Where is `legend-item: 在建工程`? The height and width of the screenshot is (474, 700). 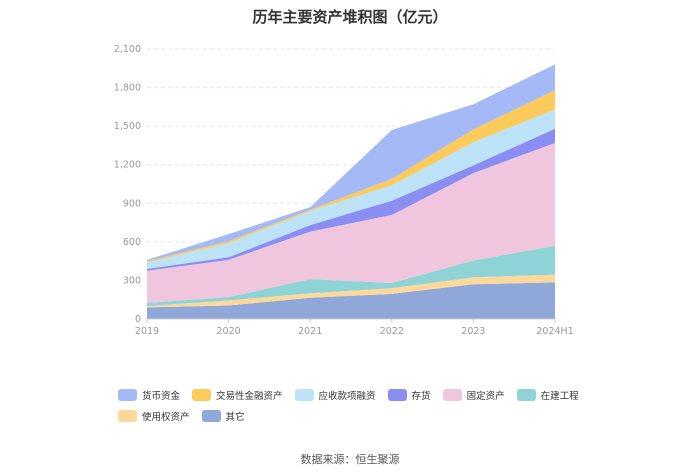
legend-item: 在建工程 is located at coordinates (547, 395).